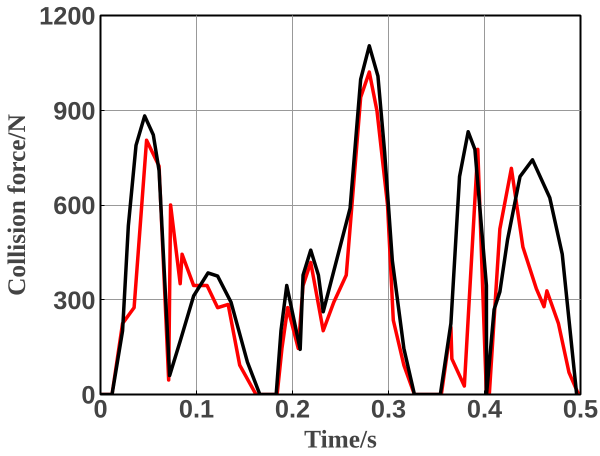 The height and width of the screenshot is (456, 600). I want to click on x-tick-label: 0.4, so click(484, 410).